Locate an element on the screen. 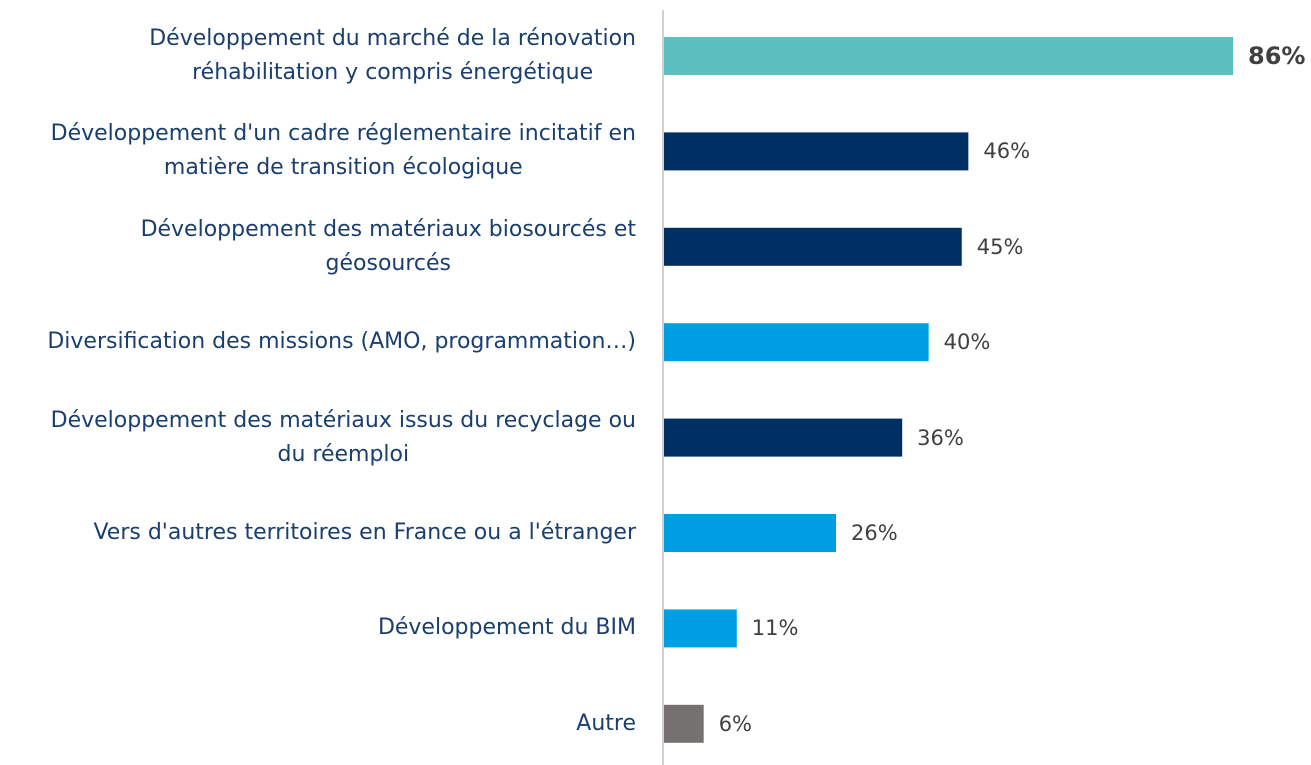  value-label: 26% is located at coordinates (874, 533).